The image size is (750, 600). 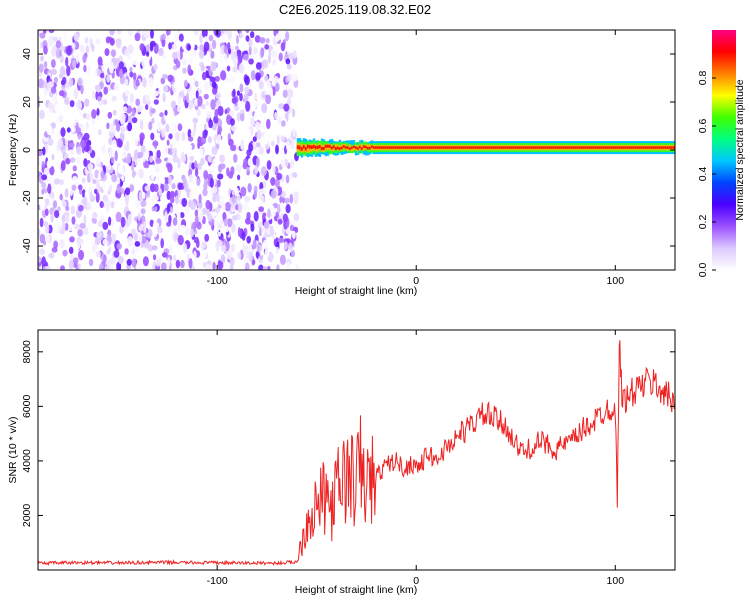 I want to click on chart-title: C2E6.2025.119.08.32.E02, so click(x=355, y=9).